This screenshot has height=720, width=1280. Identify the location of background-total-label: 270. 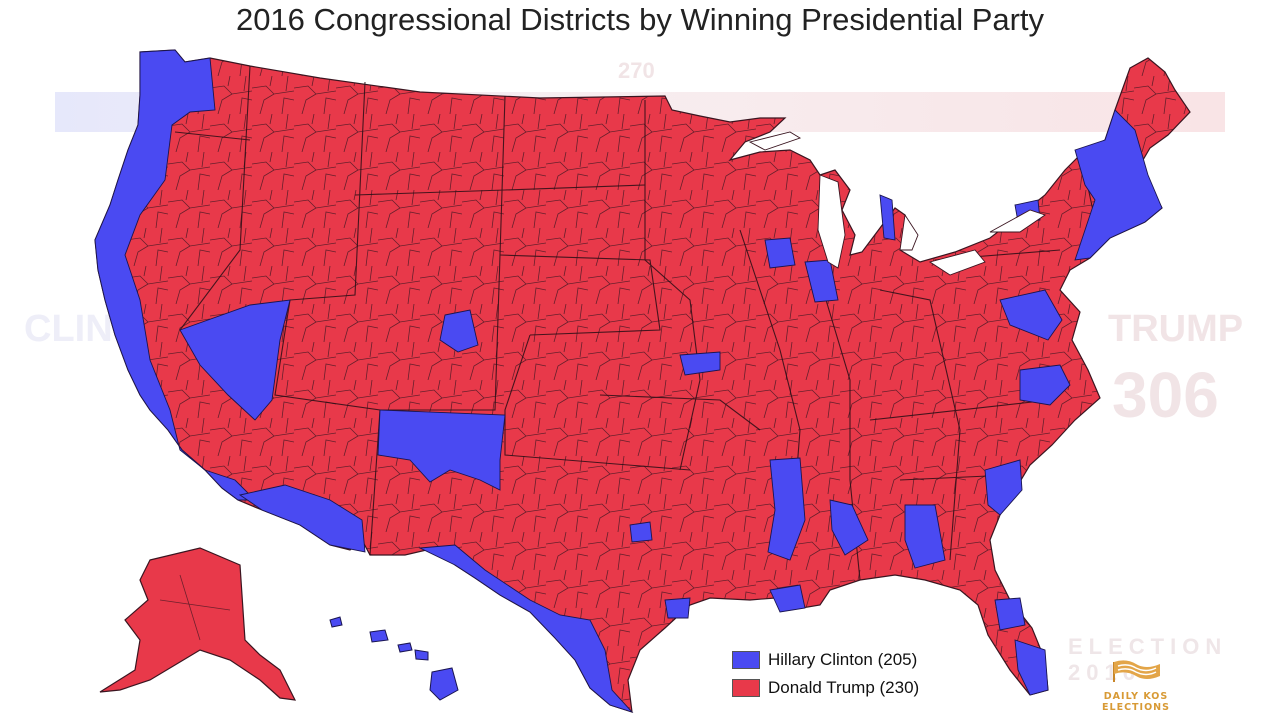
(636, 70).